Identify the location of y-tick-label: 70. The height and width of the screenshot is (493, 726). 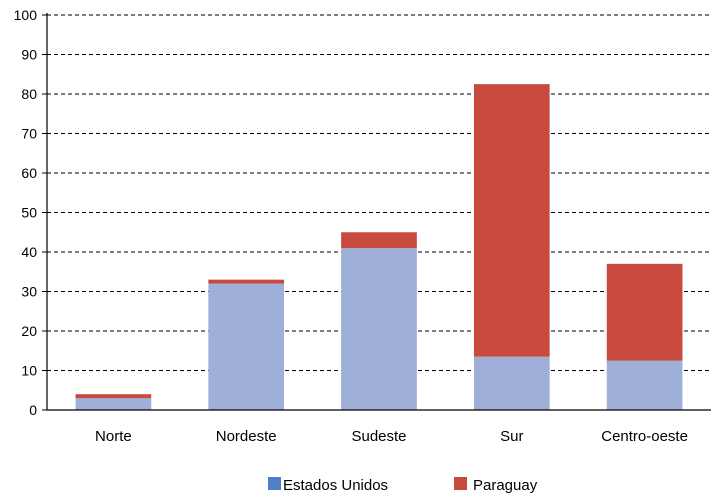
(29, 134).